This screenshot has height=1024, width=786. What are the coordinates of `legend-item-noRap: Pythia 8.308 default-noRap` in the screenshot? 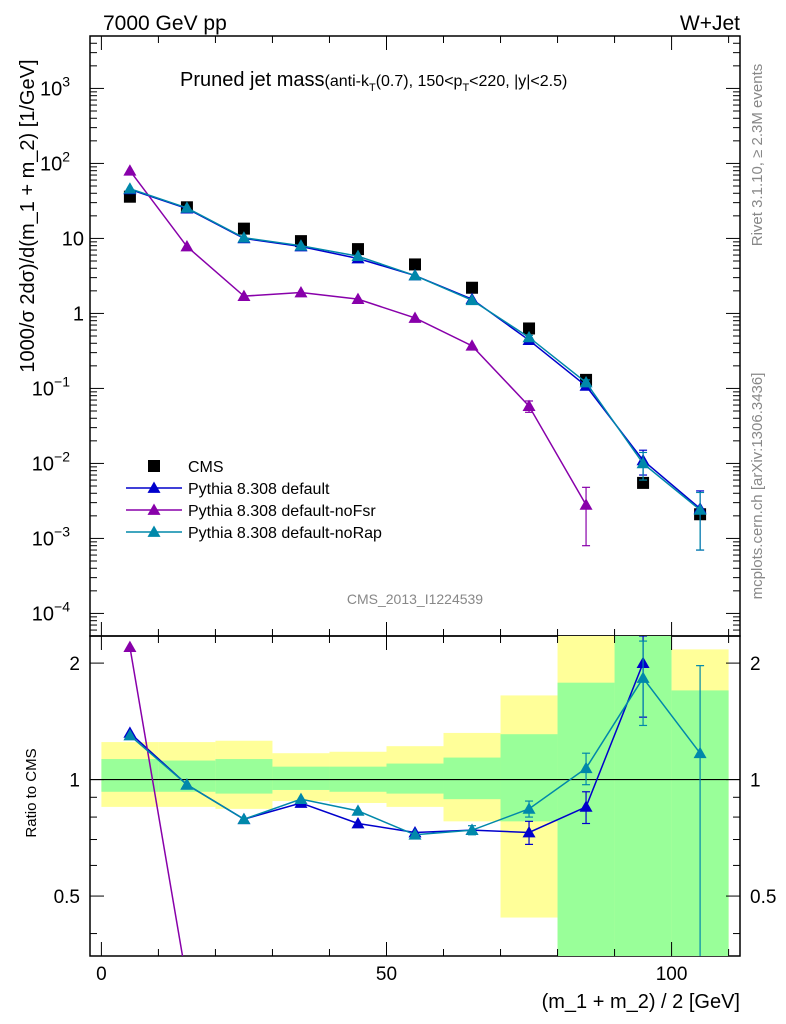 It's located at (254, 533).